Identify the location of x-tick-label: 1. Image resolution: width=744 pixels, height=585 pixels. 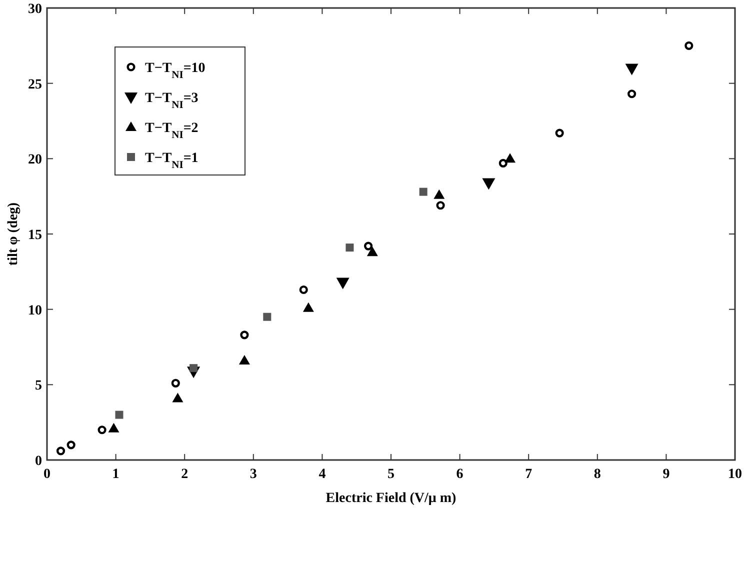
(116, 474).